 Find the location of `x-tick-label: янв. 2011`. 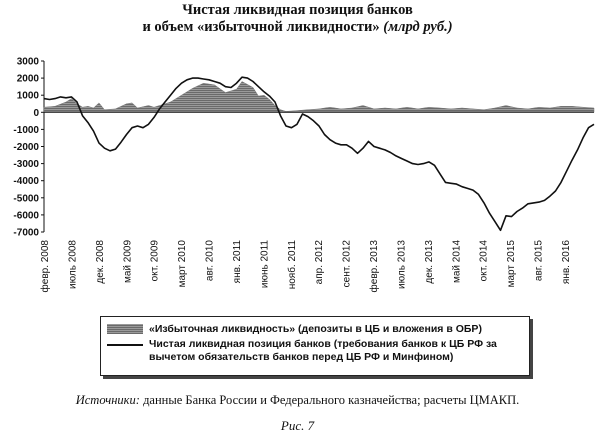

x-tick-label: янв. 2011 is located at coordinates (237, 262).